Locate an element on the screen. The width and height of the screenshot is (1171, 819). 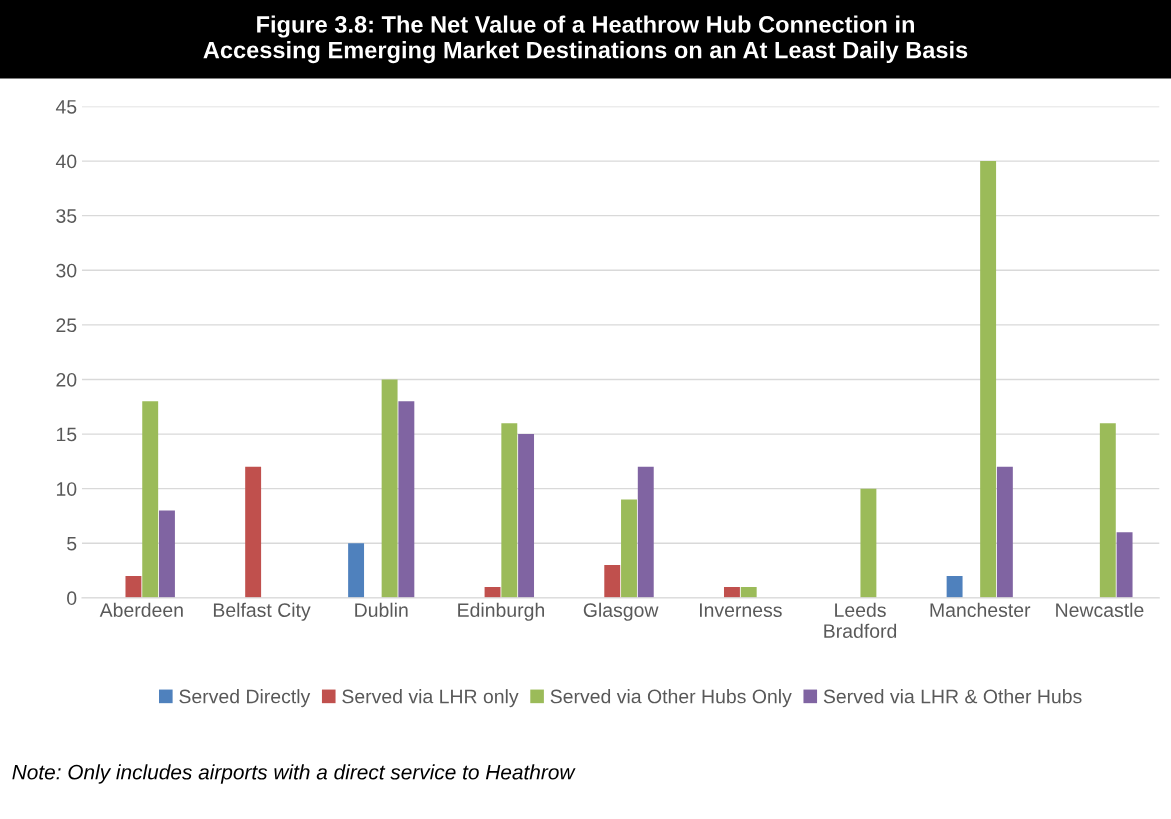
x-tick-label: Leeds Bradford is located at coordinates (860, 620).